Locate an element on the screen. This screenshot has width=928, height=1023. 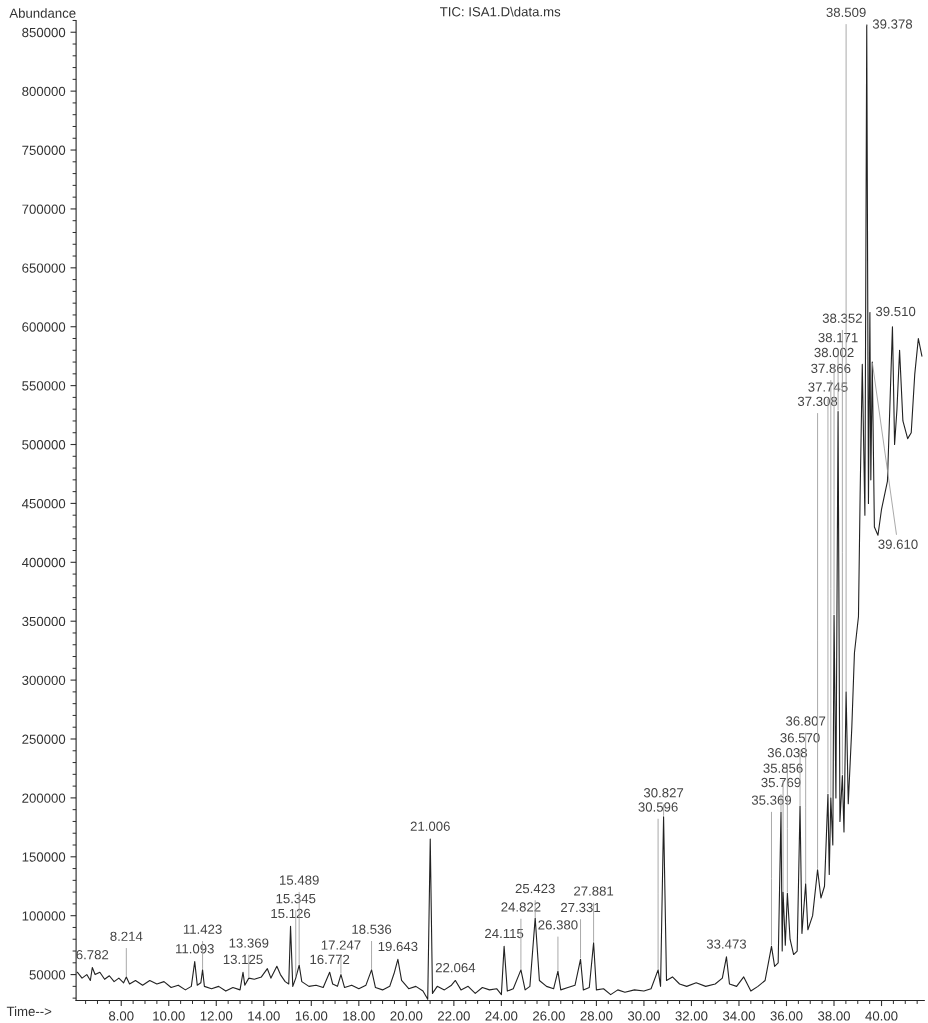
y-tick-label: 450000 is located at coordinates (43, 503).